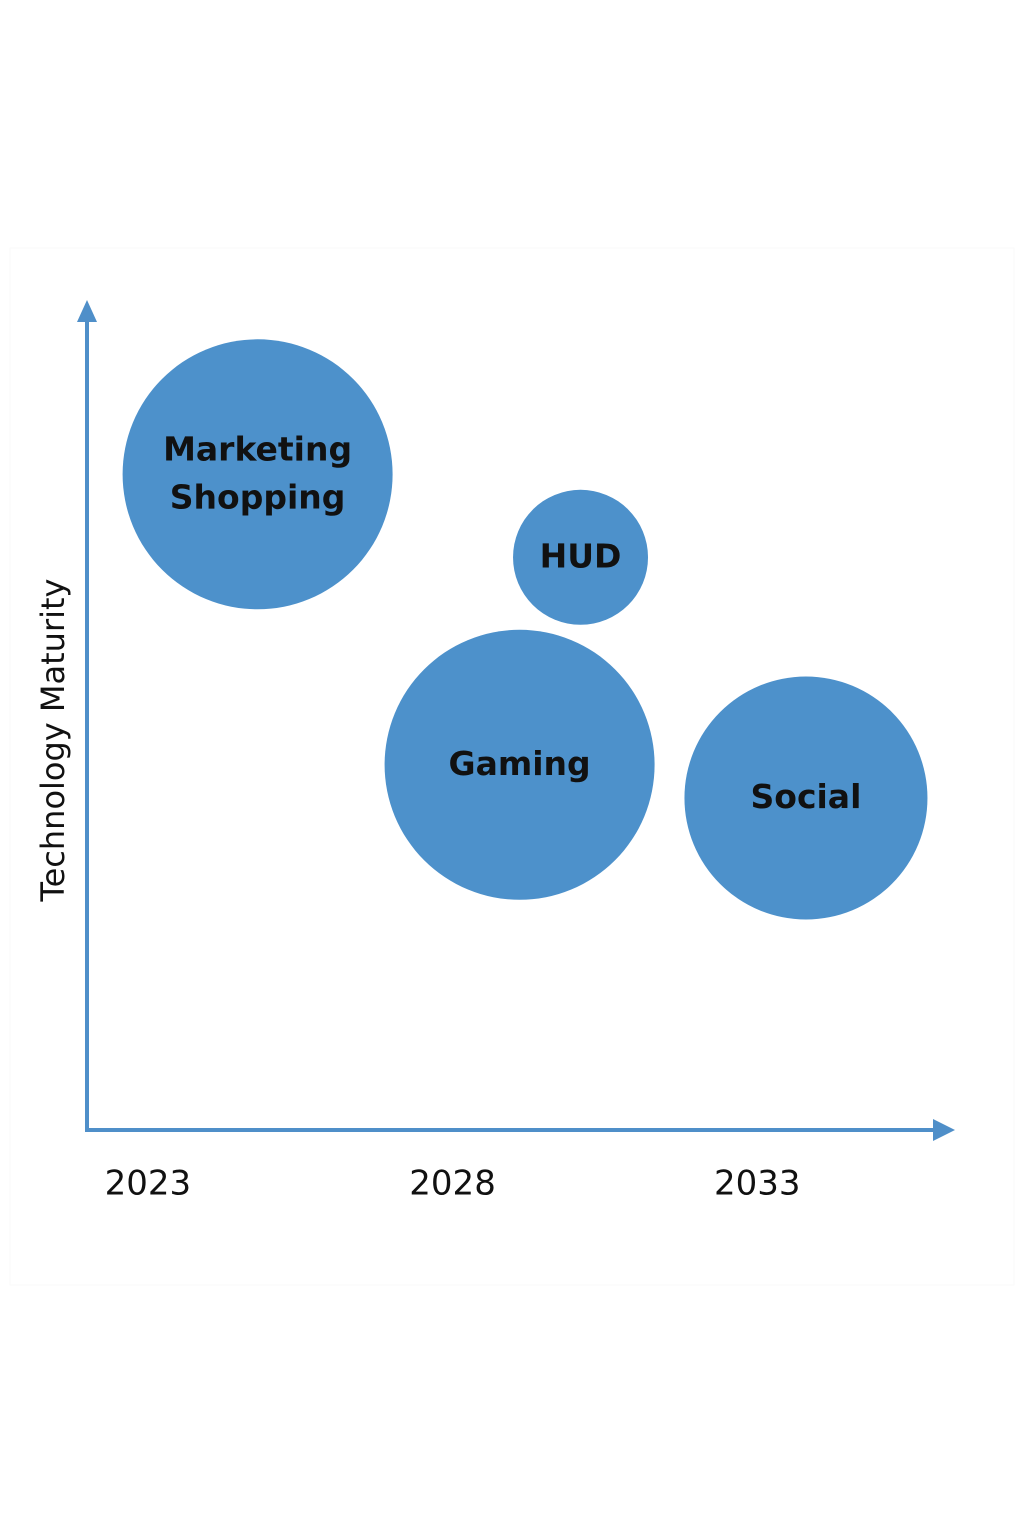 The height and width of the screenshot is (1536, 1024). Describe the element at coordinates (944, 1130) in the screenshot. I see `x-axis-arrow` at that location.